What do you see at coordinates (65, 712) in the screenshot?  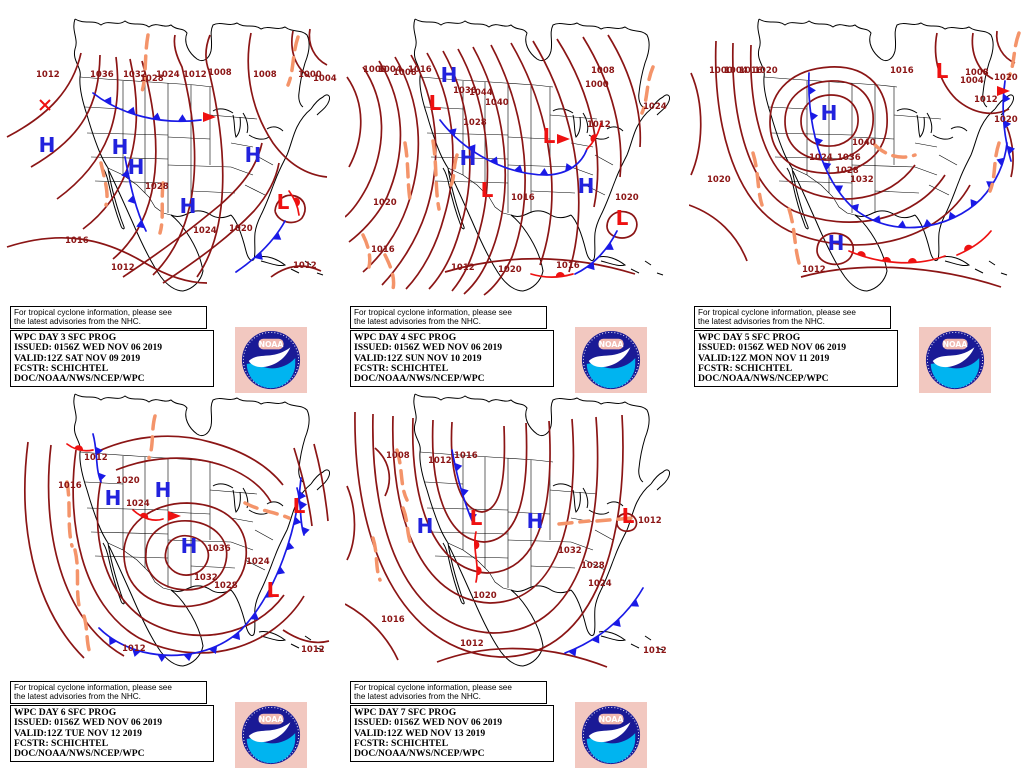 I see `forecast-title: WPC DAY 6 SFC PROG` at bounding box center [65, 712].